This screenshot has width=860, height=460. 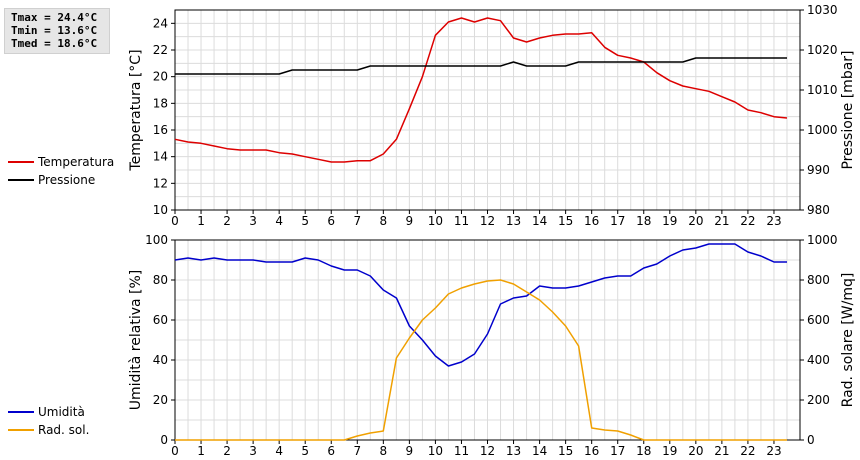 What do you see at coordinates (818, 400) in the screenshot?
I see `bottom-chart-y2-tick-label: 200` at bounding box center [818, 400].